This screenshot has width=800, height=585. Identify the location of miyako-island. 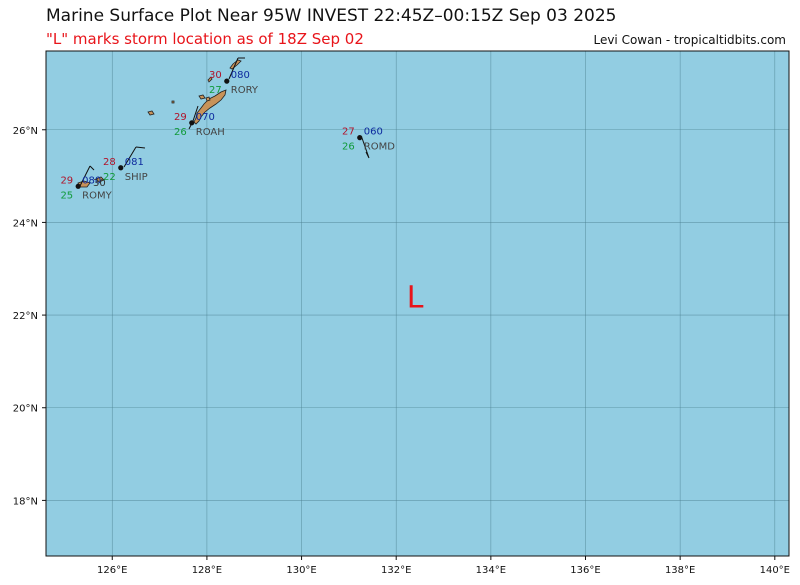
(100, 179).